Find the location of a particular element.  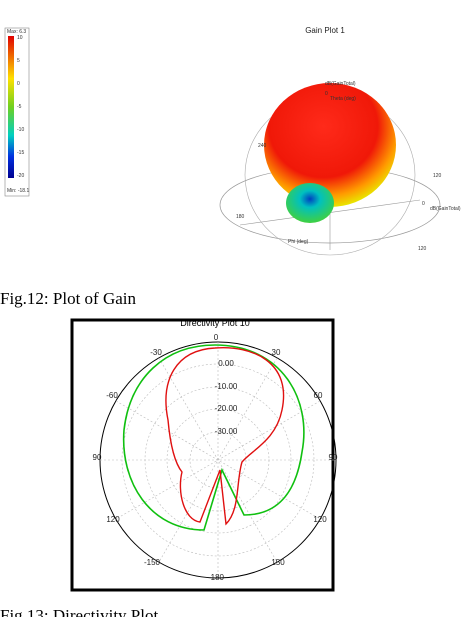

legend-tick: -10 is located at coordinates (20, 130).